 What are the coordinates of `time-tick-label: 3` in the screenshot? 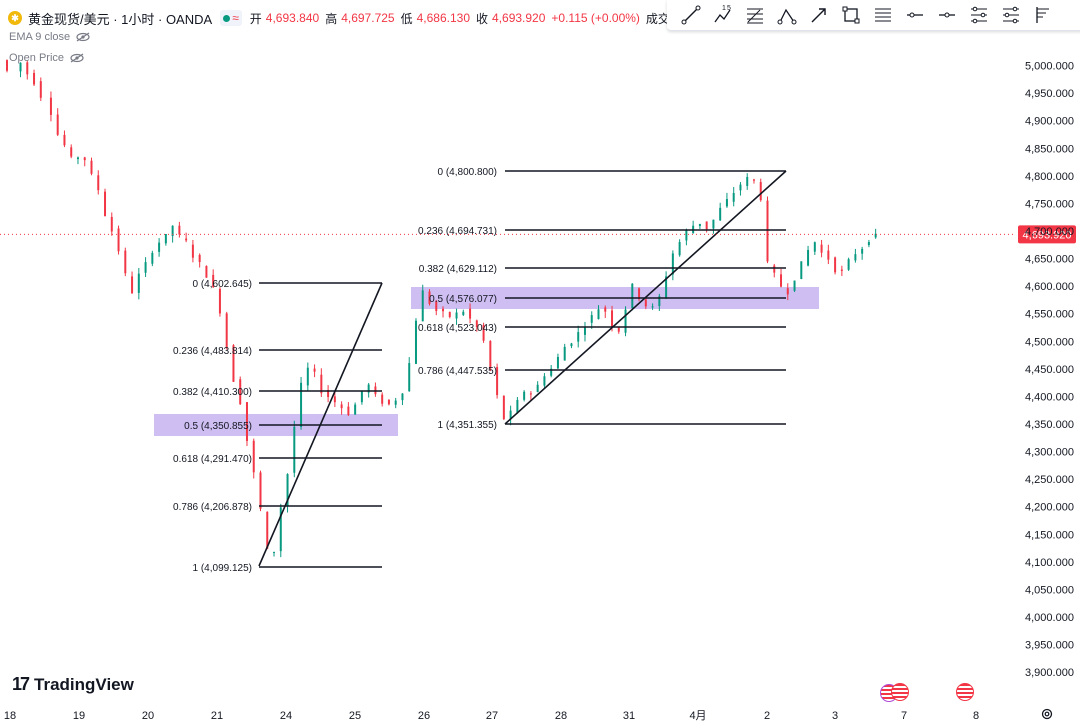 It's located at (835, 716).